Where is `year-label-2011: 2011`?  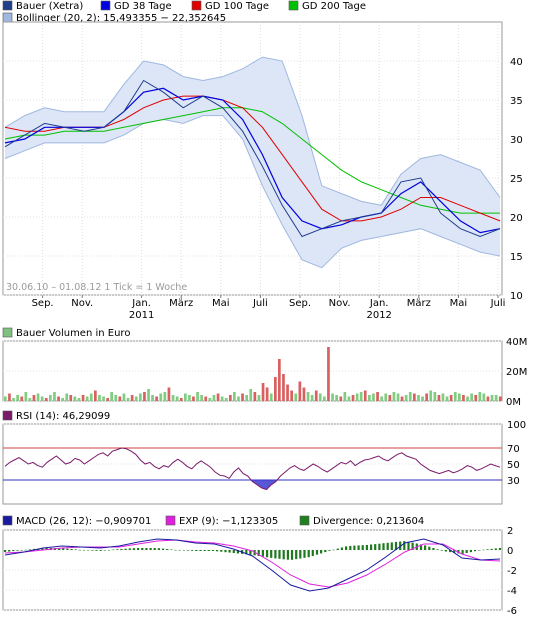 year-label-2011: 2011 is located at coordinates (141, 315).